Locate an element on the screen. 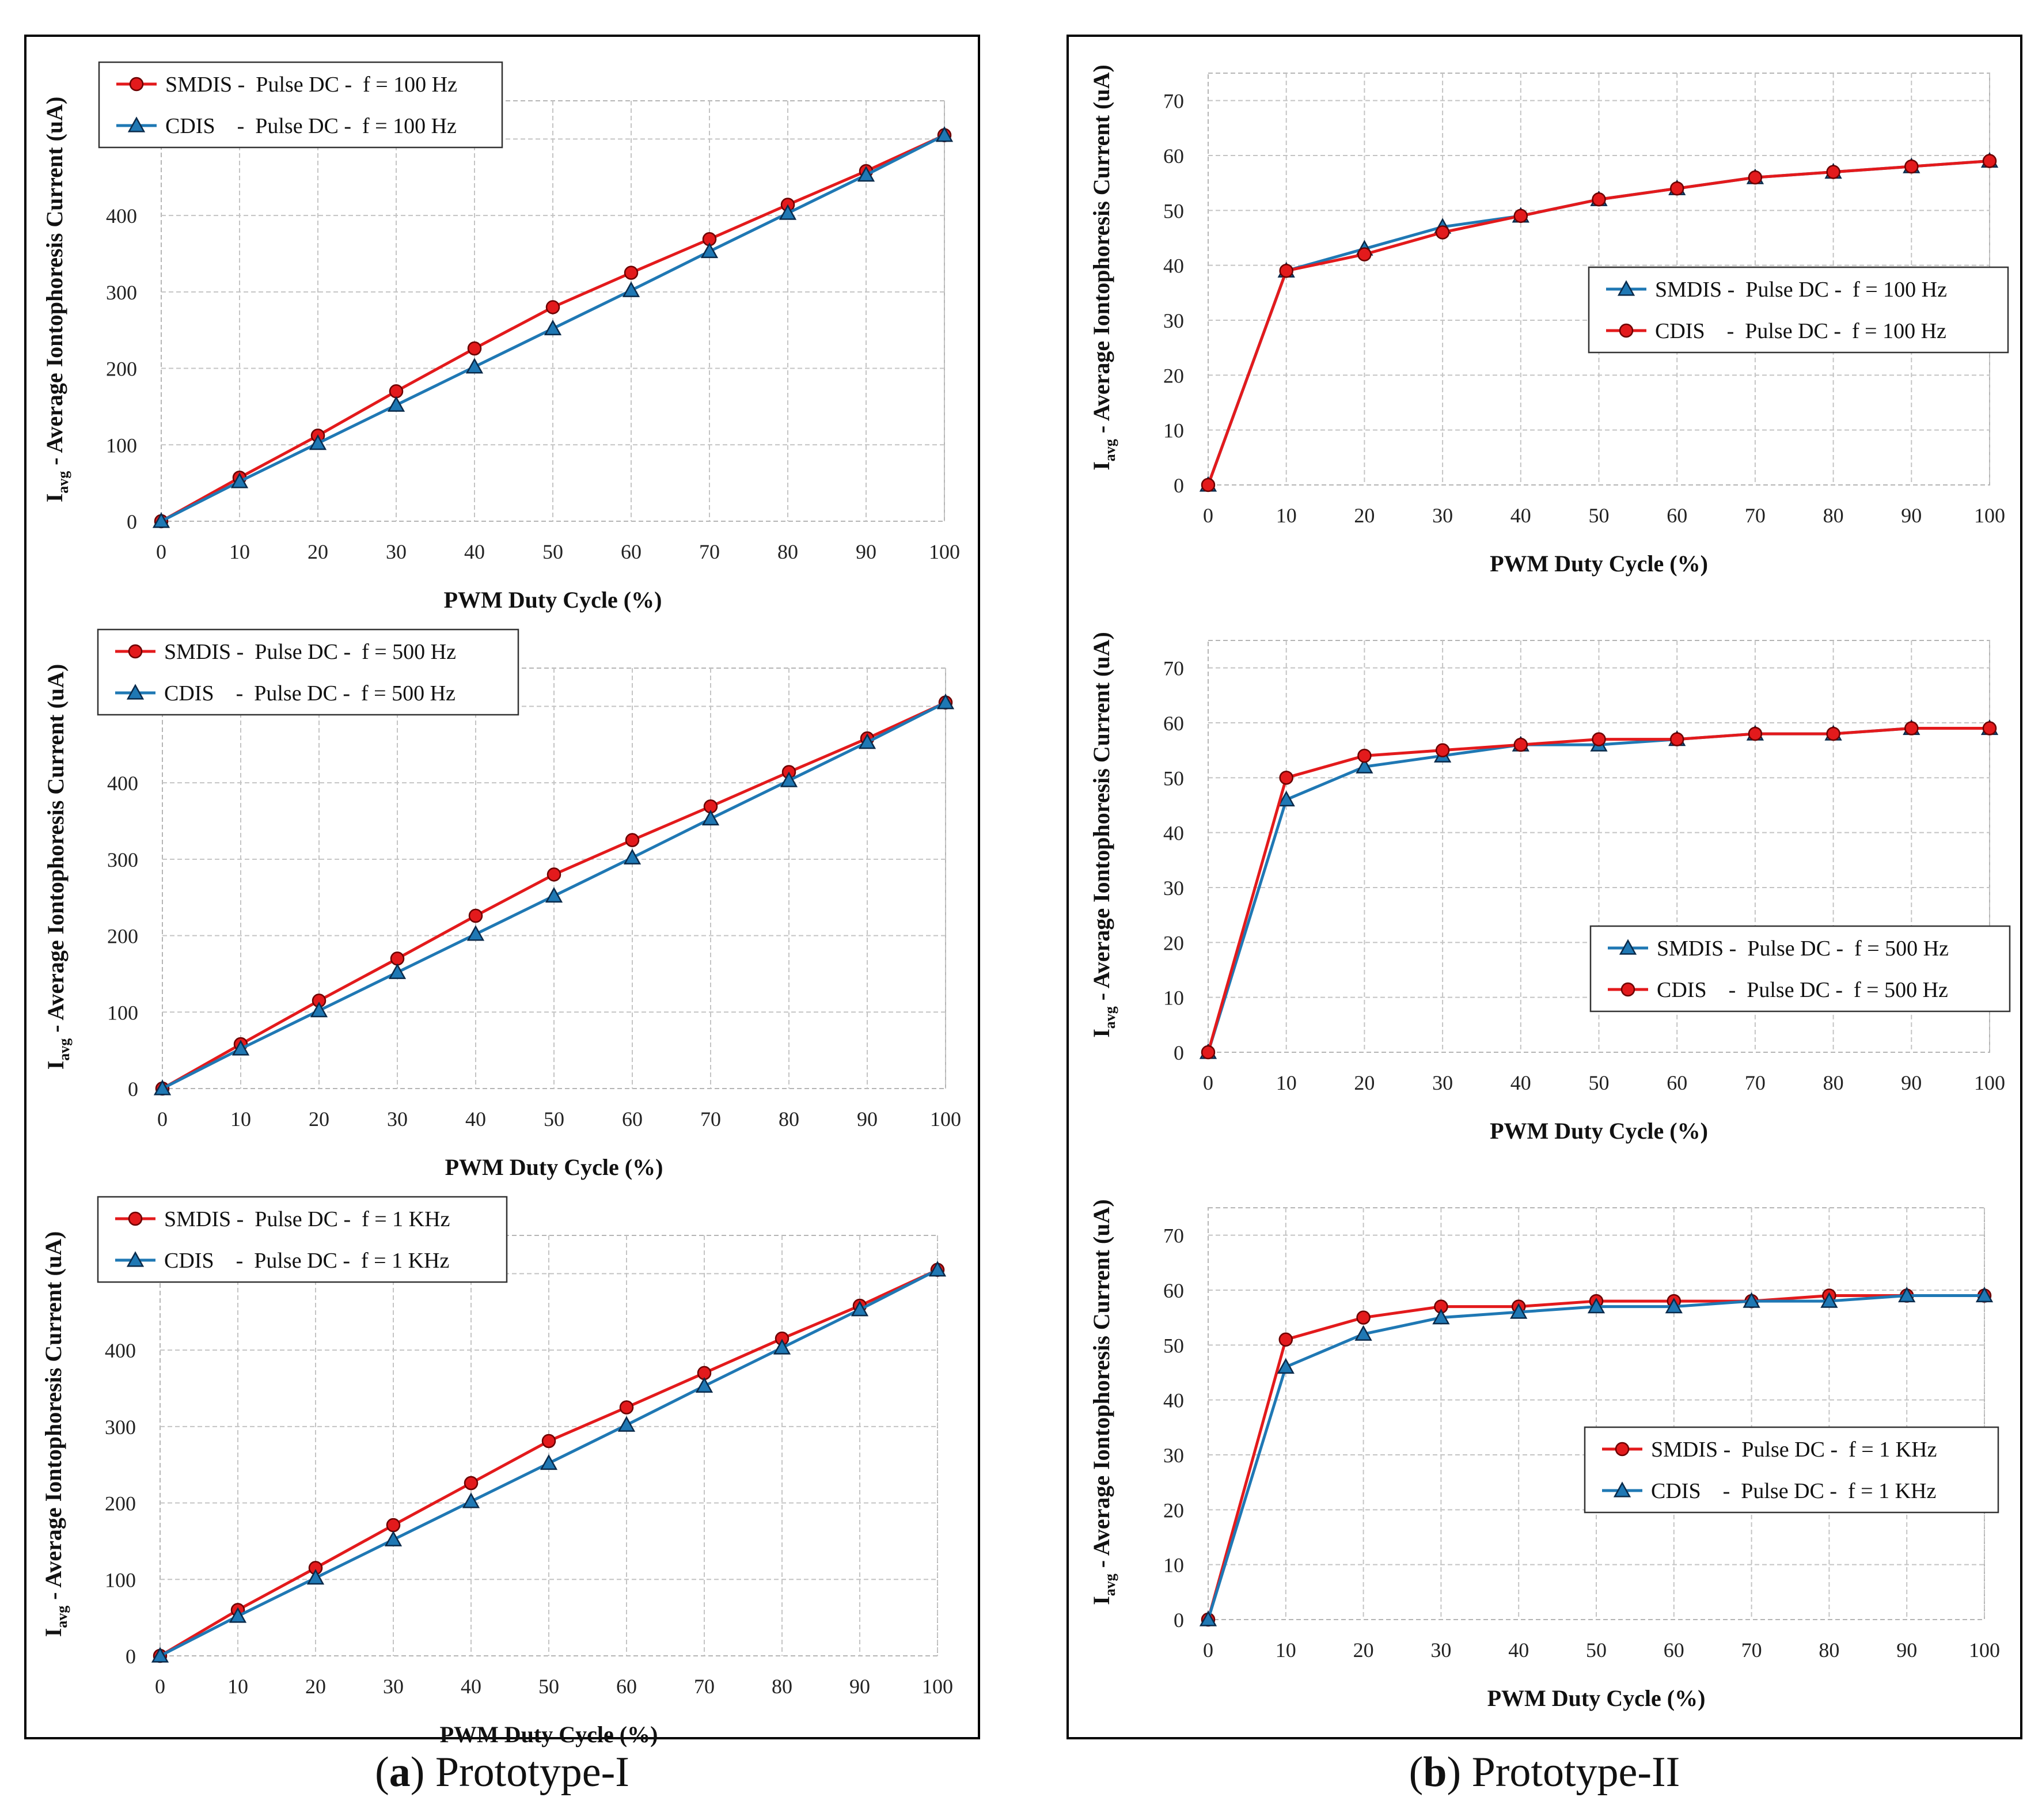 The height and width of the screenshot is (1820, 2042). y-tick-label: 300 is located at coordinates (121, 292).